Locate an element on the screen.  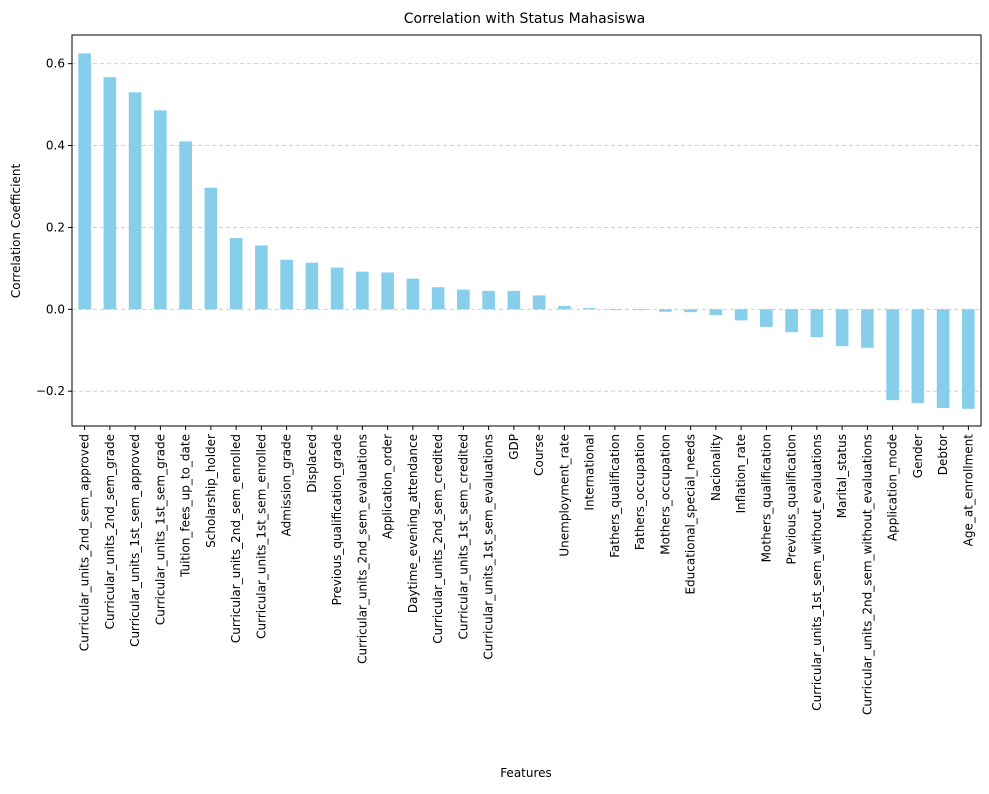
bar-curricular-units-1st-sem-enrolled is located at coordinates (261, 277).